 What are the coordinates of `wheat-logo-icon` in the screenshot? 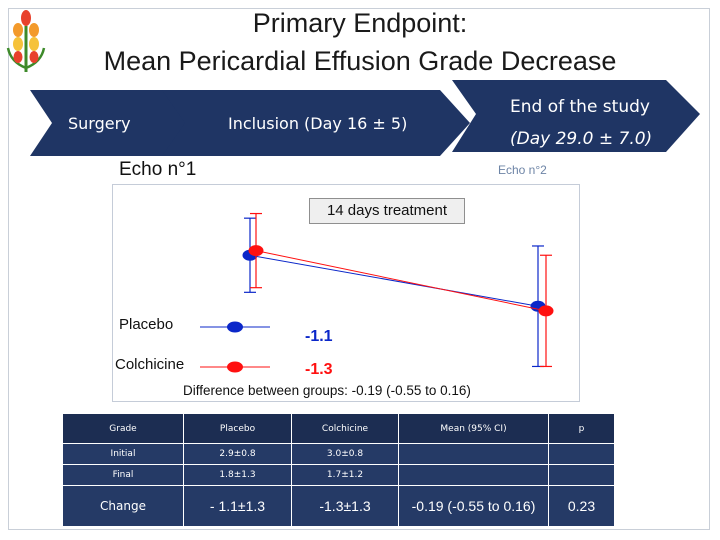 It's located at (26, 41).